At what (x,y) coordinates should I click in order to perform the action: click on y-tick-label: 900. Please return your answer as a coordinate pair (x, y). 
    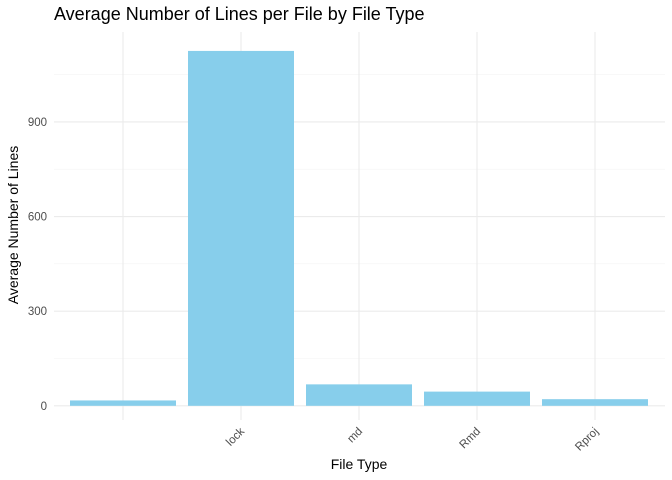
    Looking at the image, I should click on (37, 123).